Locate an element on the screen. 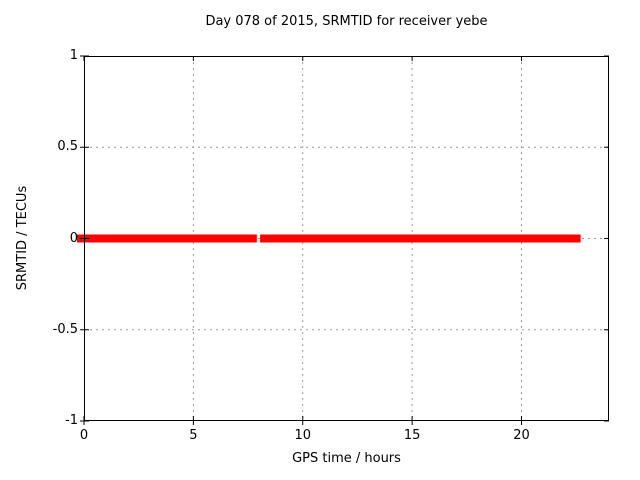 Image resolution: width=640 pixels, height=480 pixels. x-tick-label: 10 is located at coordinates (303, 435).